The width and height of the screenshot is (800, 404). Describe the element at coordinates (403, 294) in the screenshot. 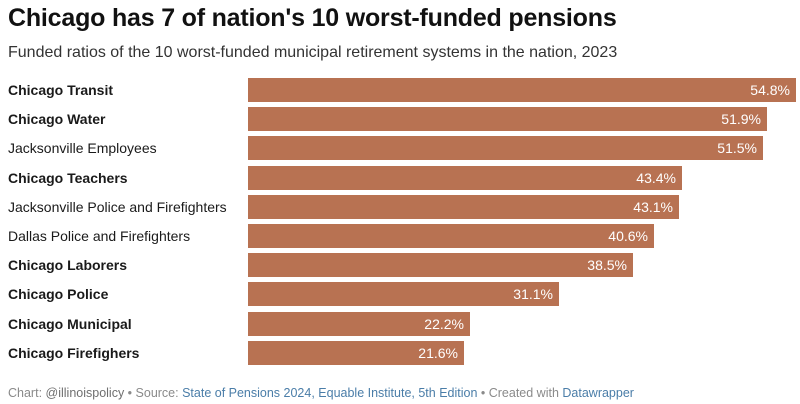

I see `bar: 31.1%` at that location.